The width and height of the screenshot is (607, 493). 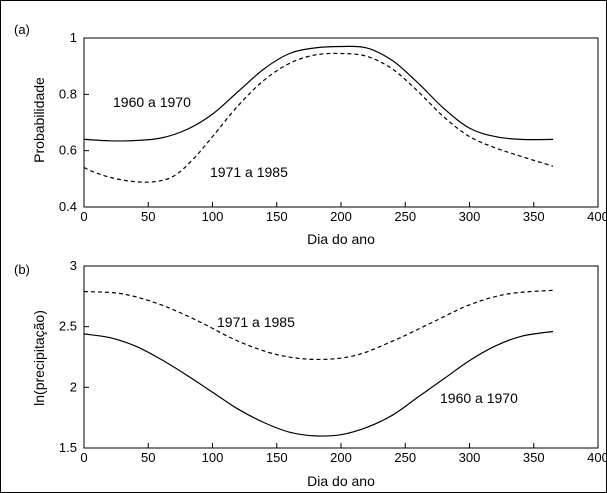 What do you see at coordinates (405, 457) in the screenshot?
I see `panel-b-xtick-label: 250` at bounding box center [405, 457].